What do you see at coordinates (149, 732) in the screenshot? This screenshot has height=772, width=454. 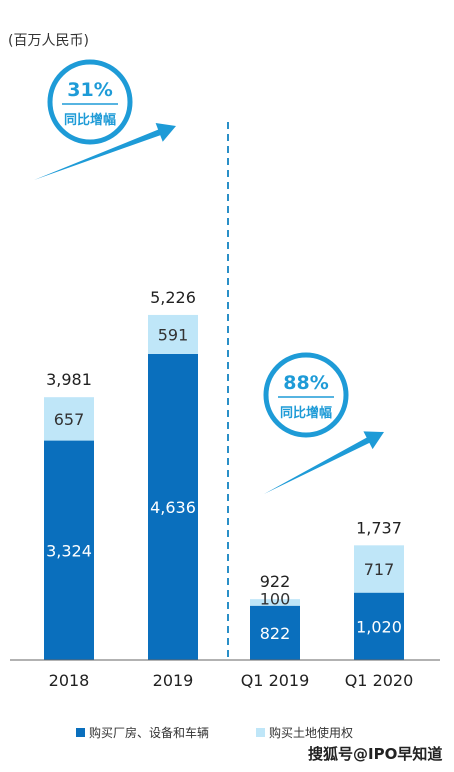 I see `legend-label-equipment: 购买厂房、设备和车辆` at bounding box center [149, 732].